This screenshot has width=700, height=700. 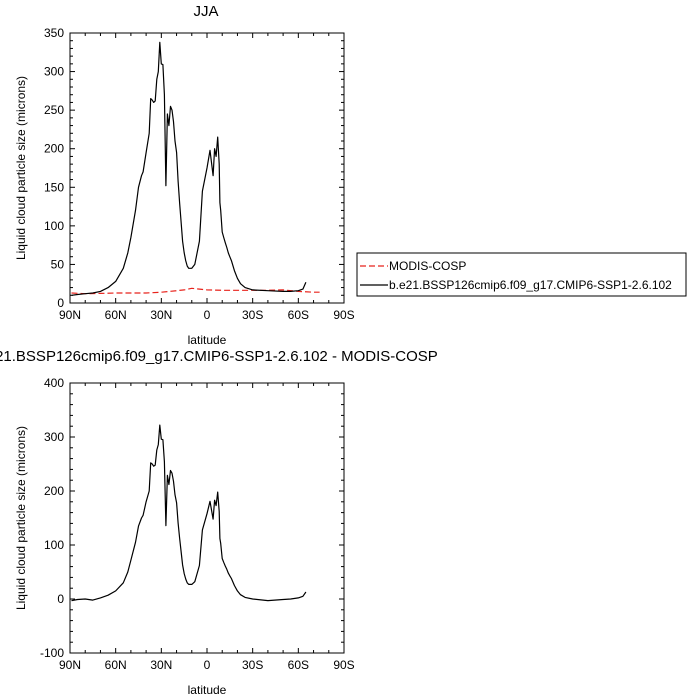 I want to click on series-line-modis-cosp, so click(x=195, y=291).